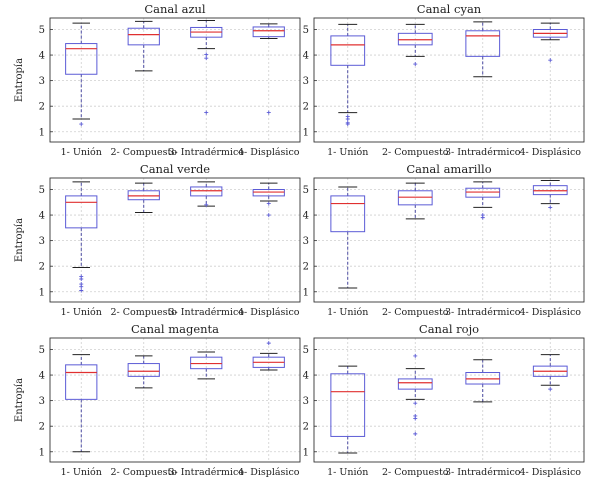  What do you see at coordinates (175, 169) in the screenshot?
I see `chart-title: Canal verde` at bounding box center [175, 169].